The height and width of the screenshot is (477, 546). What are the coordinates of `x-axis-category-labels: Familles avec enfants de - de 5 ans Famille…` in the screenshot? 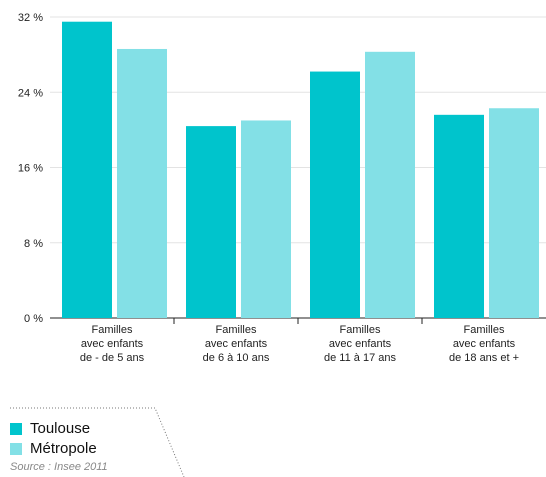 It's located at (299, 344).